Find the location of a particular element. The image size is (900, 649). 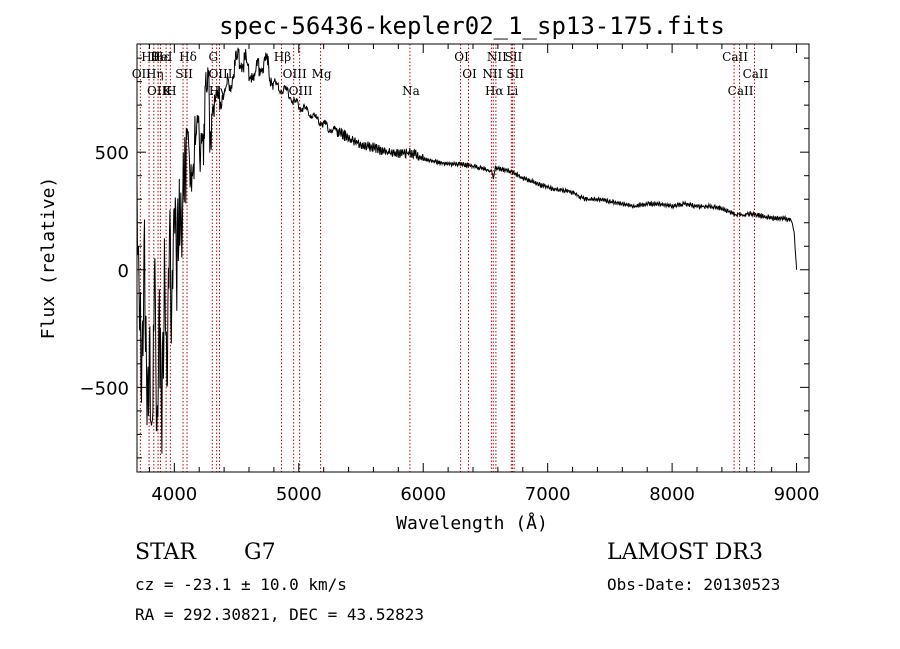

y-tick-label: 500 is located at coordinates (112, 153).